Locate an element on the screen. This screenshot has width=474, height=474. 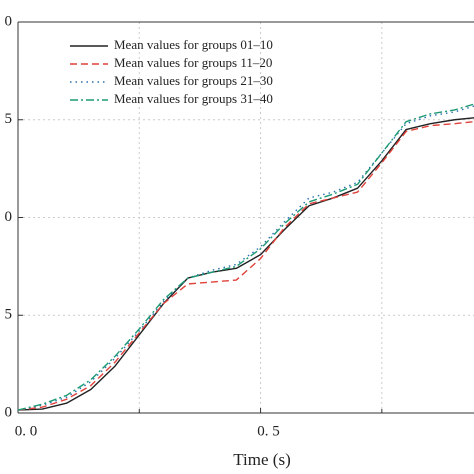
legend-label: Mean values for groups 01–10 is located at coordinates (193, 44).